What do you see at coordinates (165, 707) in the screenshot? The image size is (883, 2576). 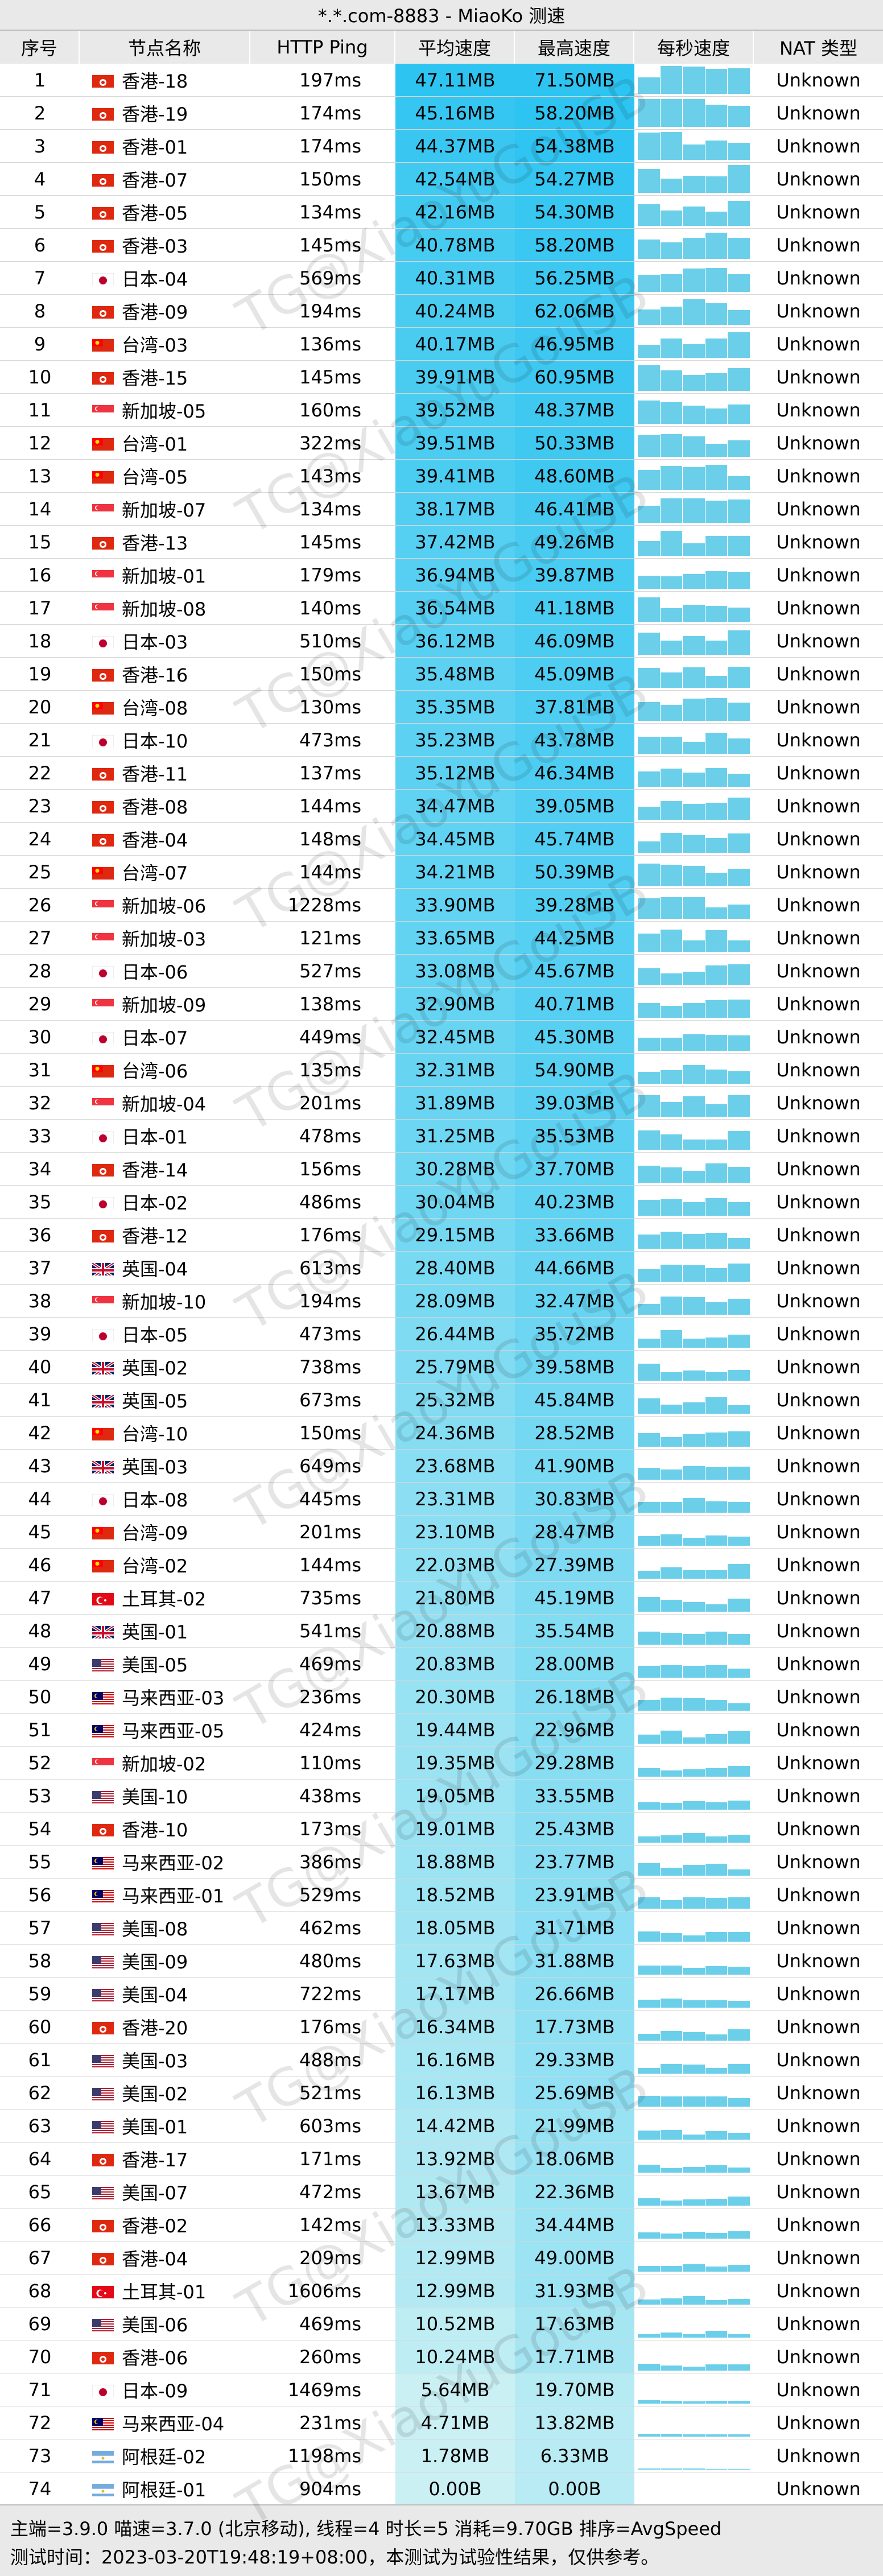 I see `node-name: 台湾-08` at bounding box center [165, 707].